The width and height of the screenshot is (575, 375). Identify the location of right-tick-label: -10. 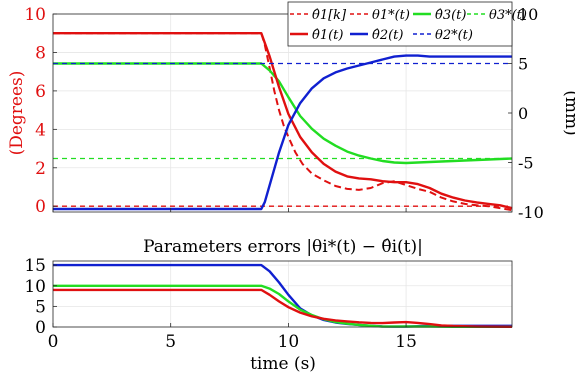
(531, 212).